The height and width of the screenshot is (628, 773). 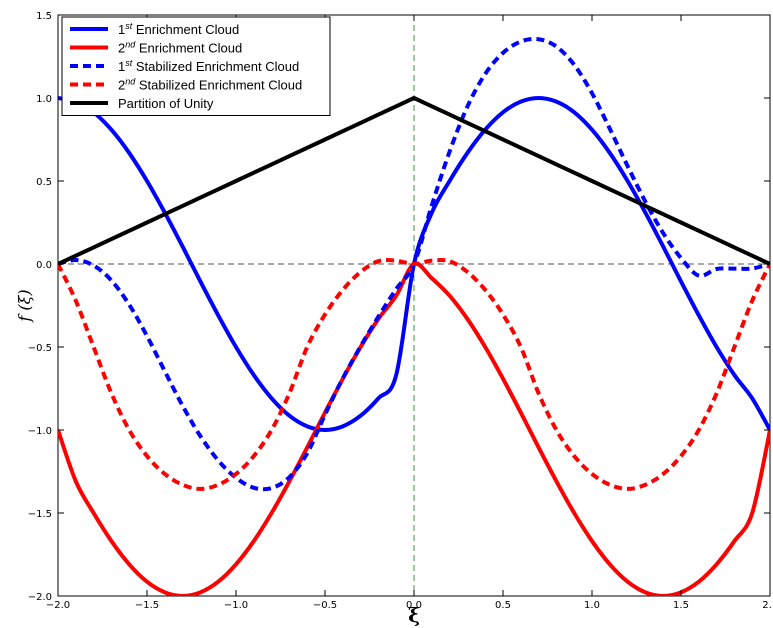 What do you see at coordinates (40, 597) in the screenshot?
I see `y-tick-label: −2.0` at bounding box center [40, 597].